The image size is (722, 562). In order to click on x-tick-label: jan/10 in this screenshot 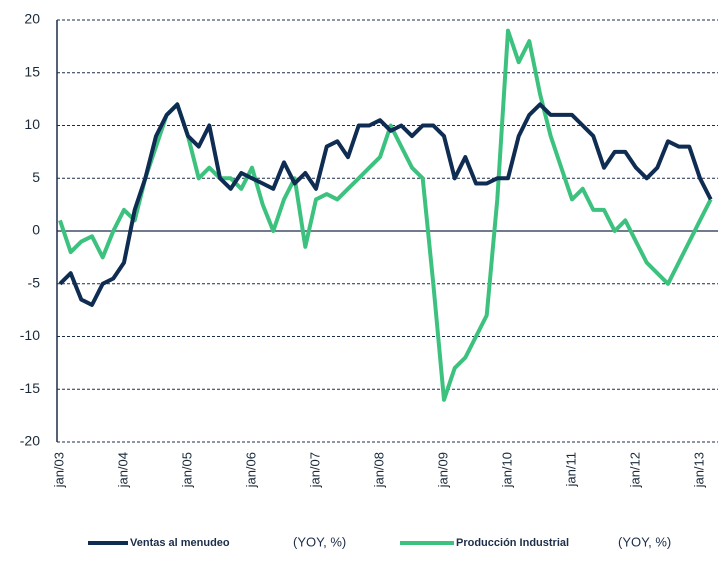, I will do `click(506, 470)`.